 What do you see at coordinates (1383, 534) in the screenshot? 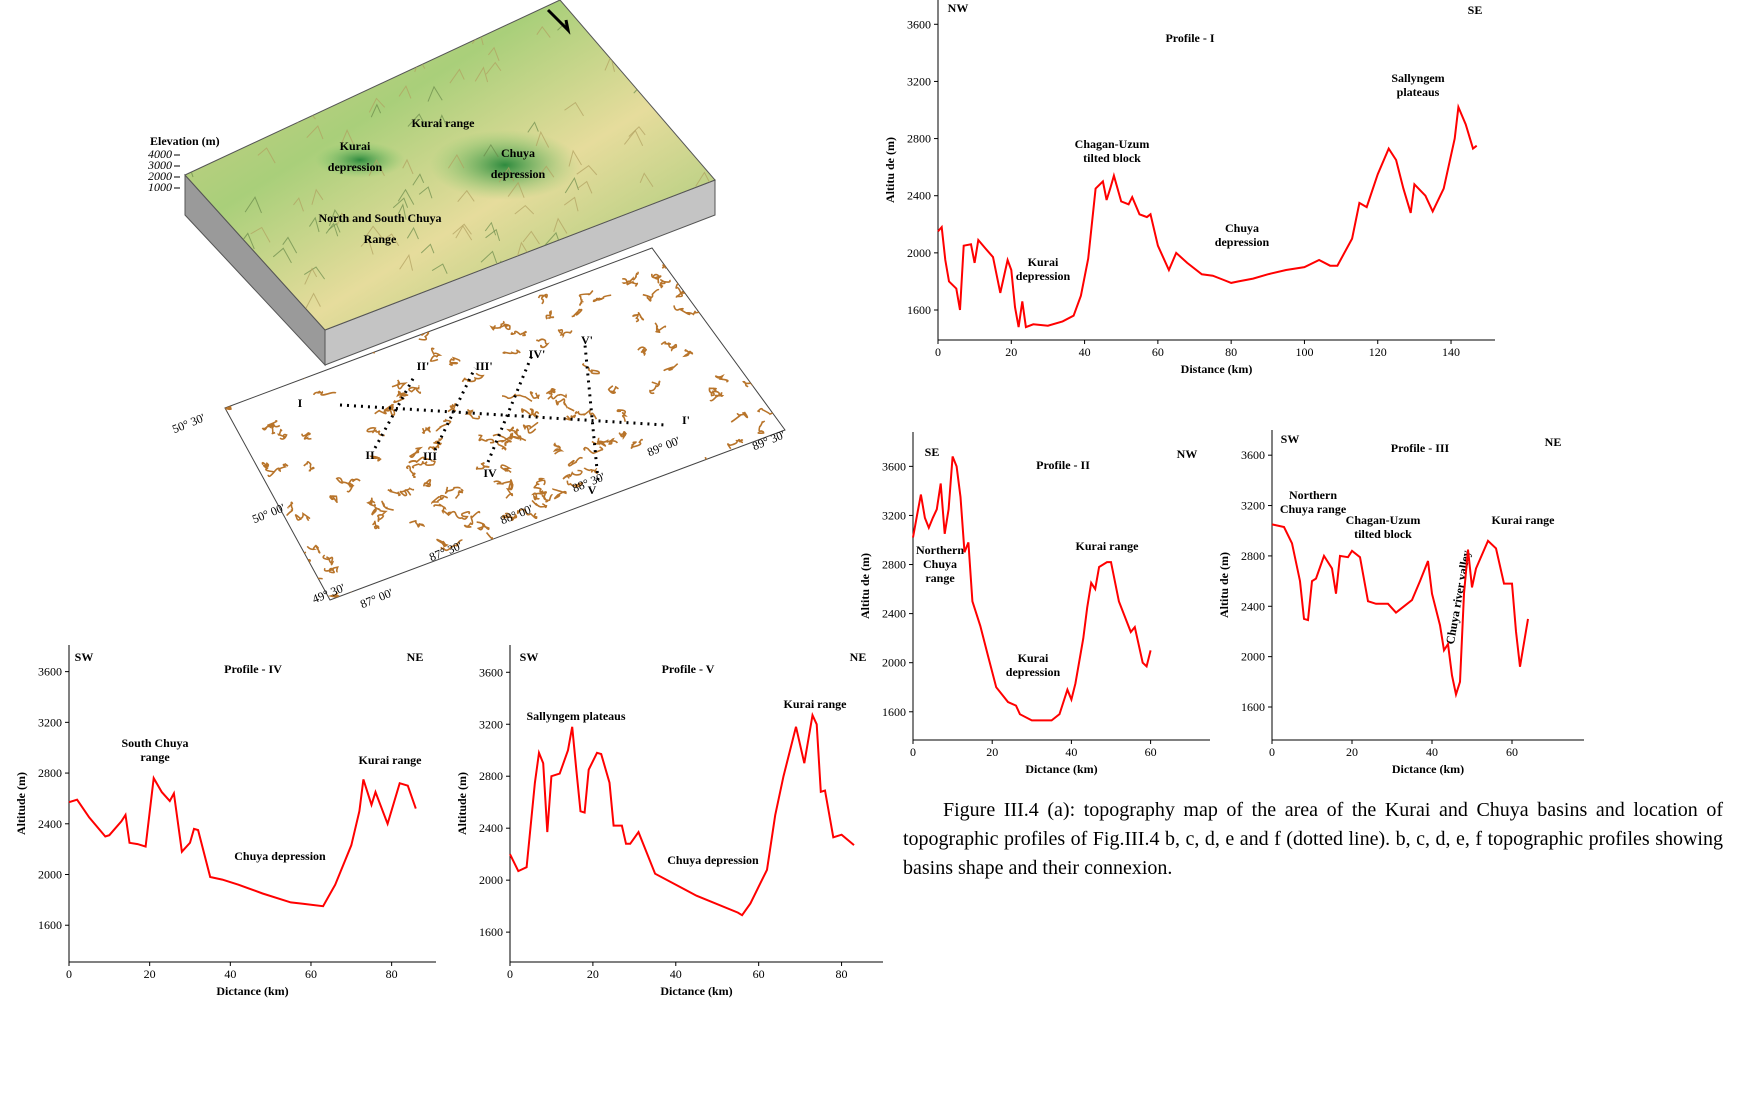
I see `annotation-line: tilted block` at bounding box center [1383, 534].